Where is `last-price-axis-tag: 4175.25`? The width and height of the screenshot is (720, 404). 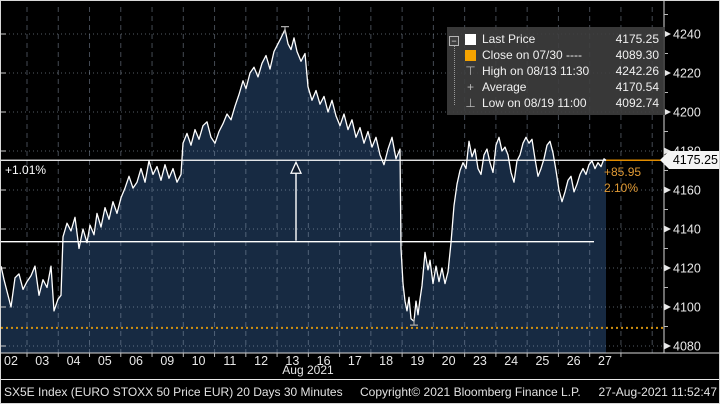
last-price-axis-tag: 4175.25 is located at coordinates (689, 160).